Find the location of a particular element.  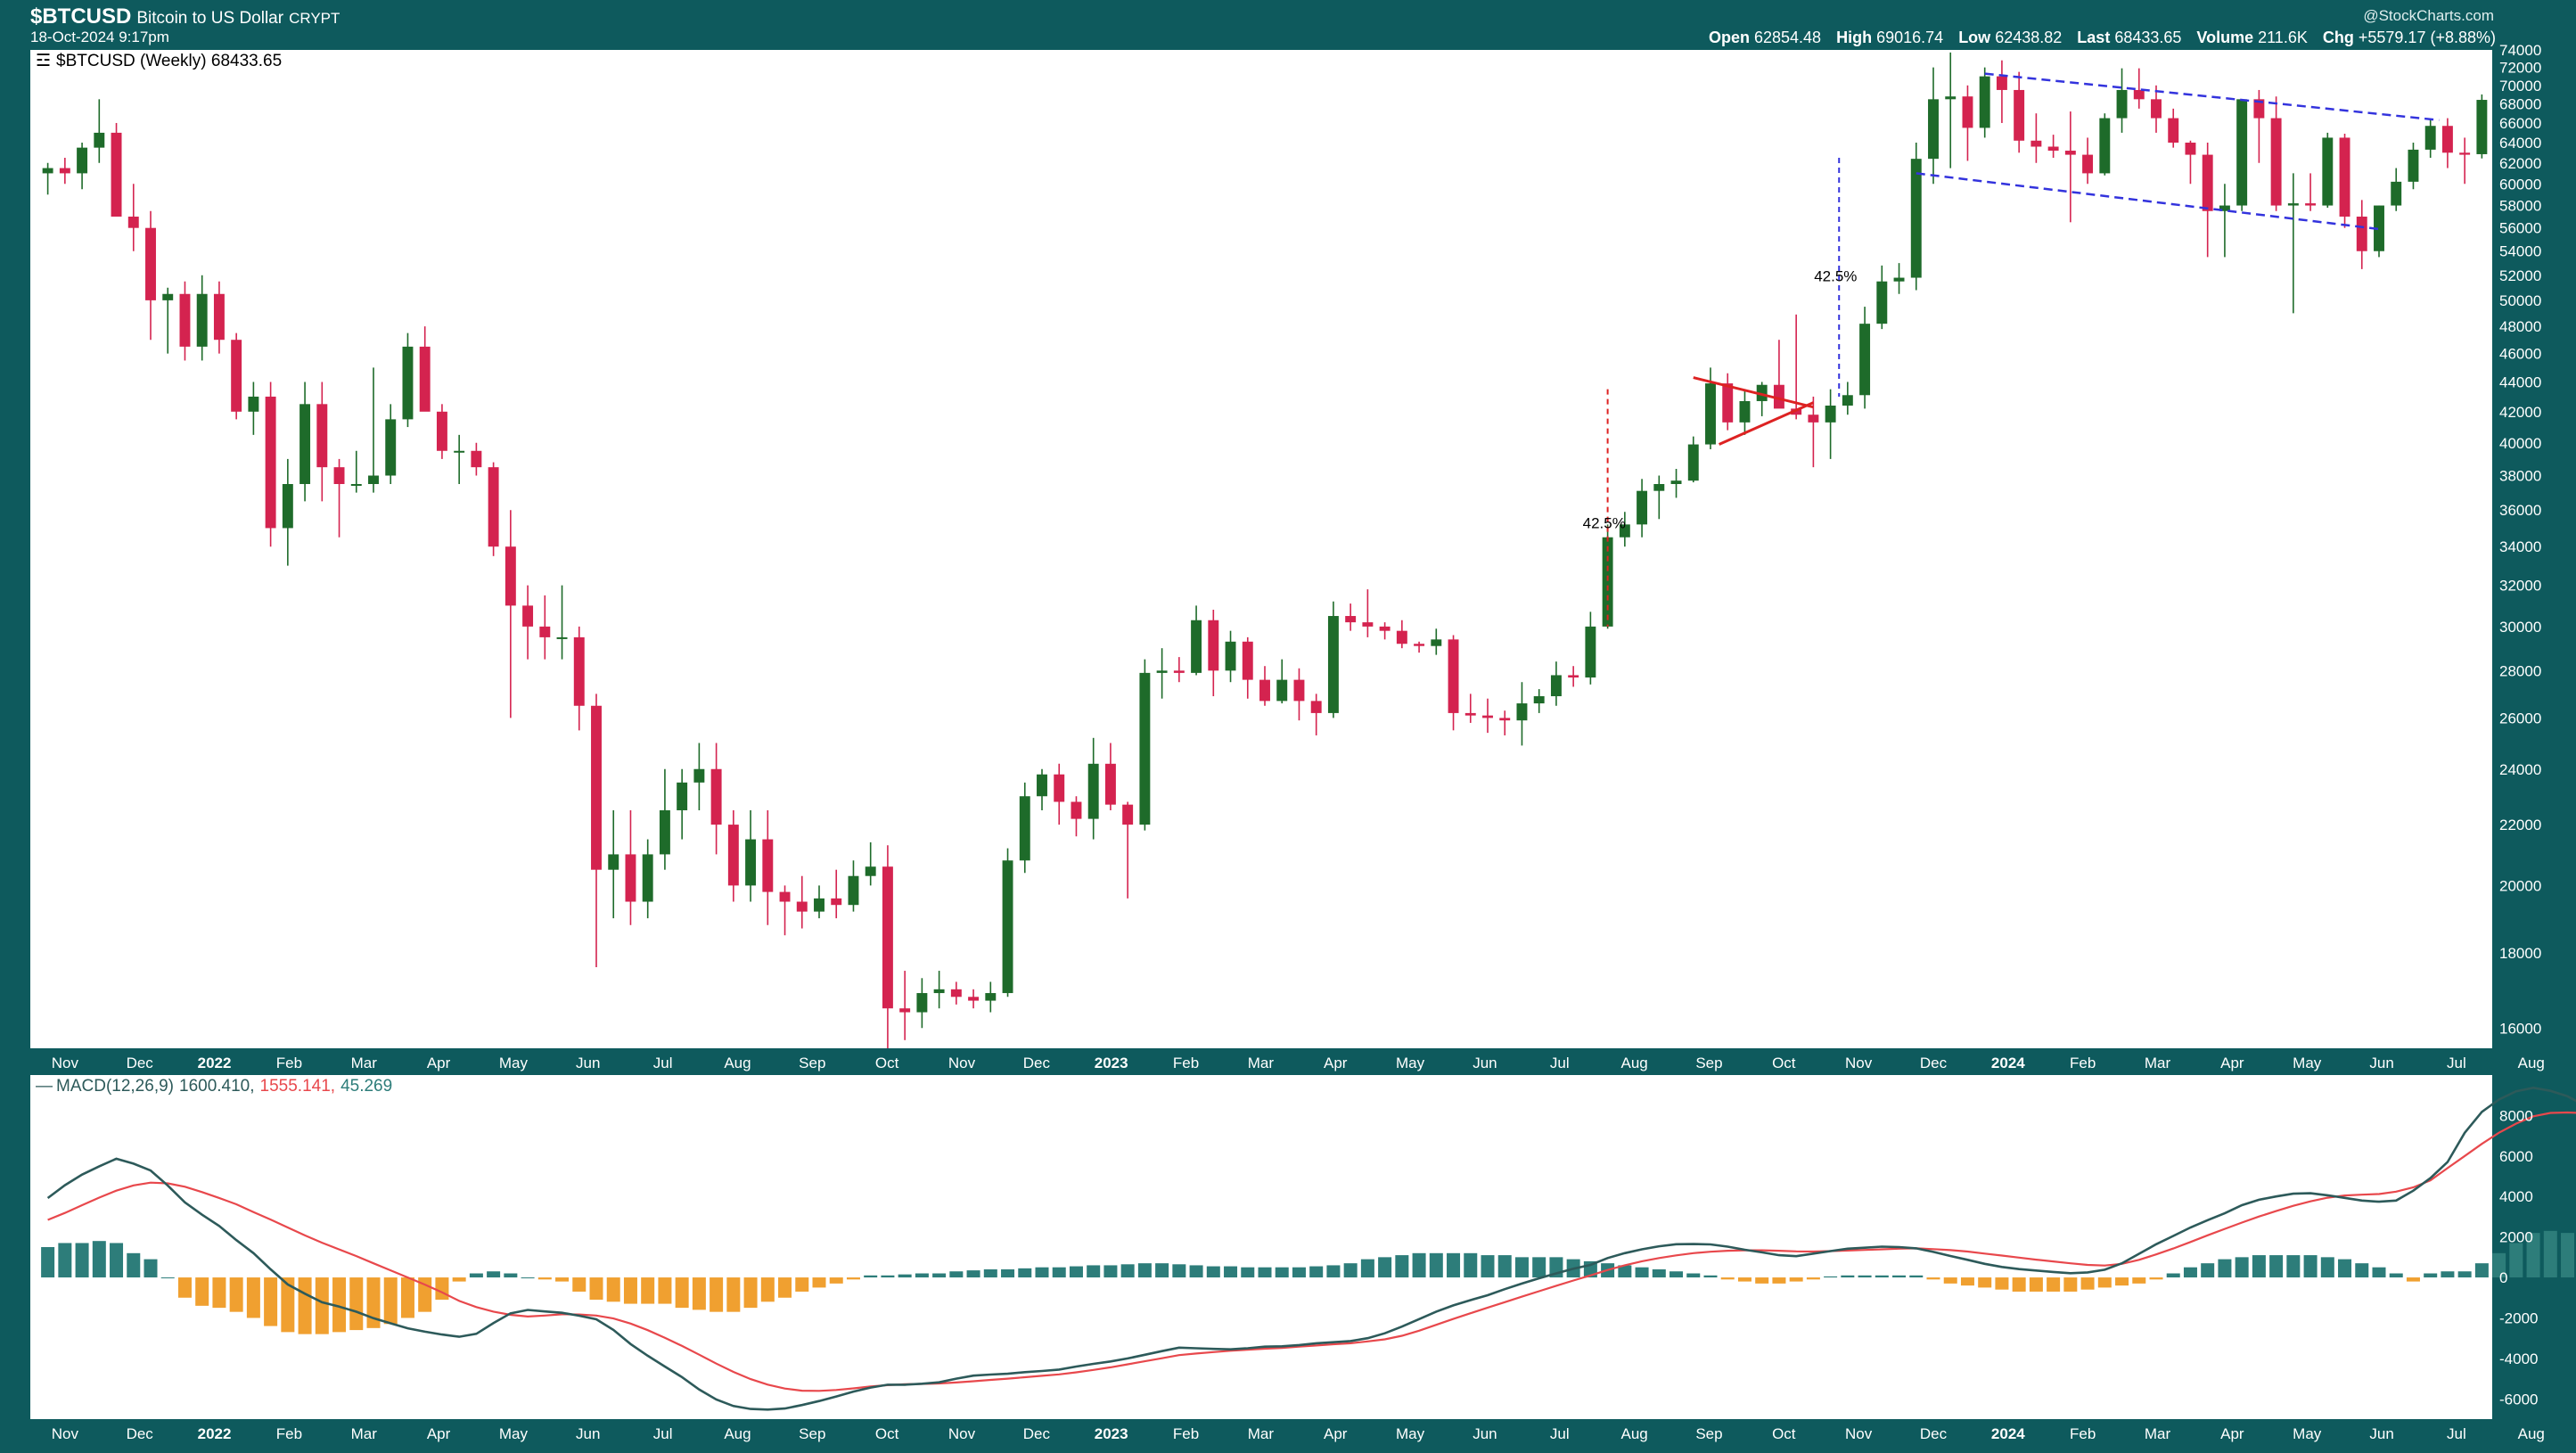

exchange-label: CRYPT is located at coordinates (314, 18).